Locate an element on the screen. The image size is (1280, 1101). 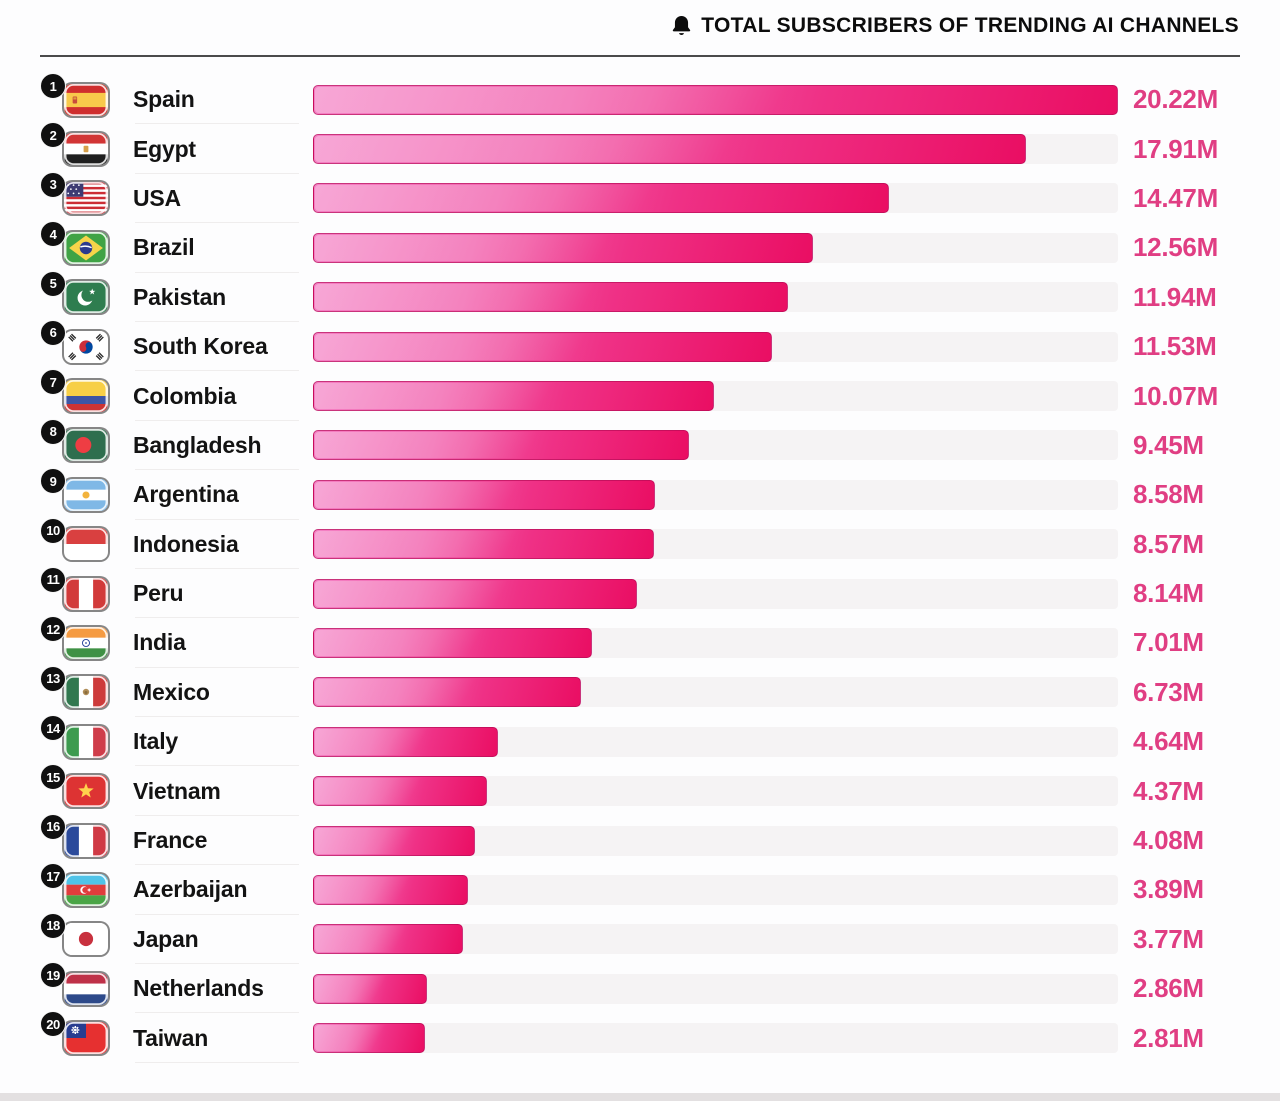
table-row: 8 Bangladesh 9.45M is located at coordinates (640, 444).